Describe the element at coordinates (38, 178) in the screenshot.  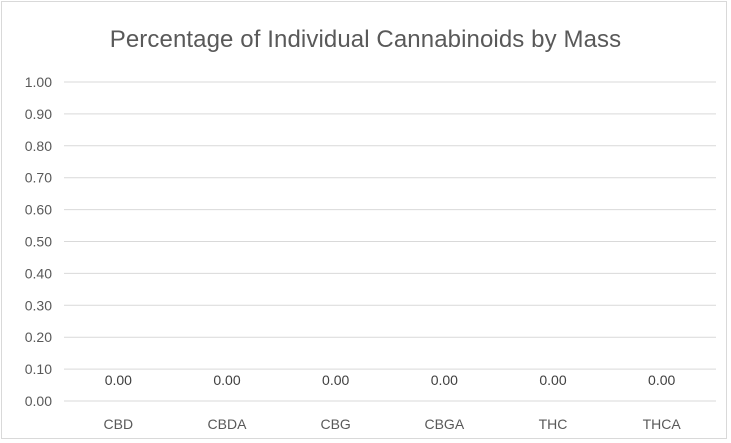
I see `y-tick-label: 0.70` at that location.